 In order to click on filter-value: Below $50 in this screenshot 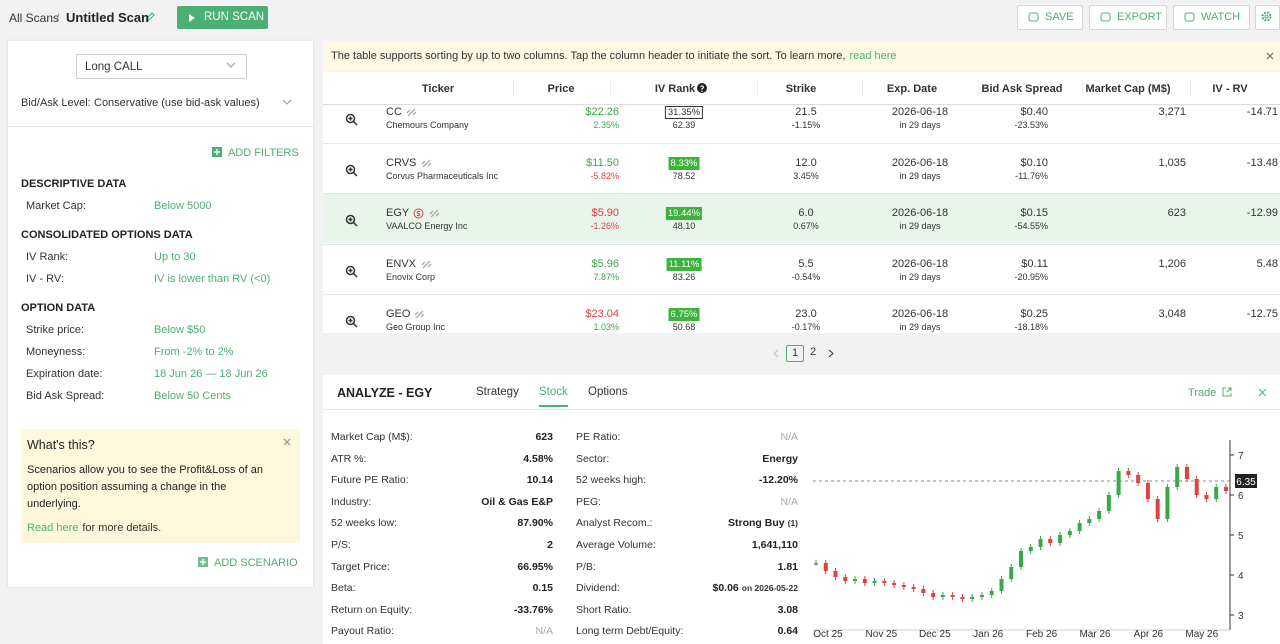, I will do `click(180, 330)`.